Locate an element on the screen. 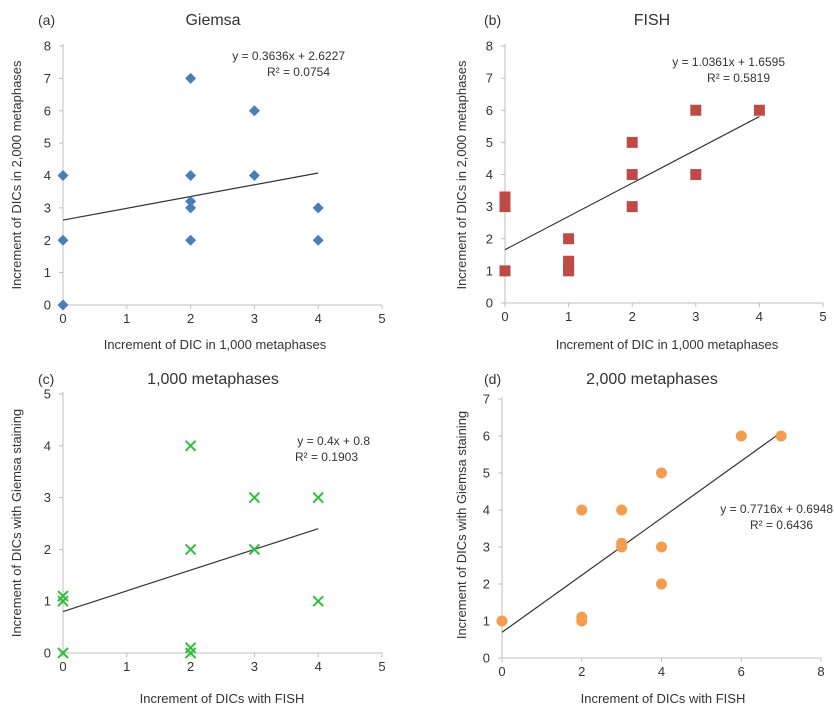 Image resolution: width=834 pixels, height=714 pixels. trendline-equation: y = 1.0361x + 1.6595 is located at coordinates (728, 62).